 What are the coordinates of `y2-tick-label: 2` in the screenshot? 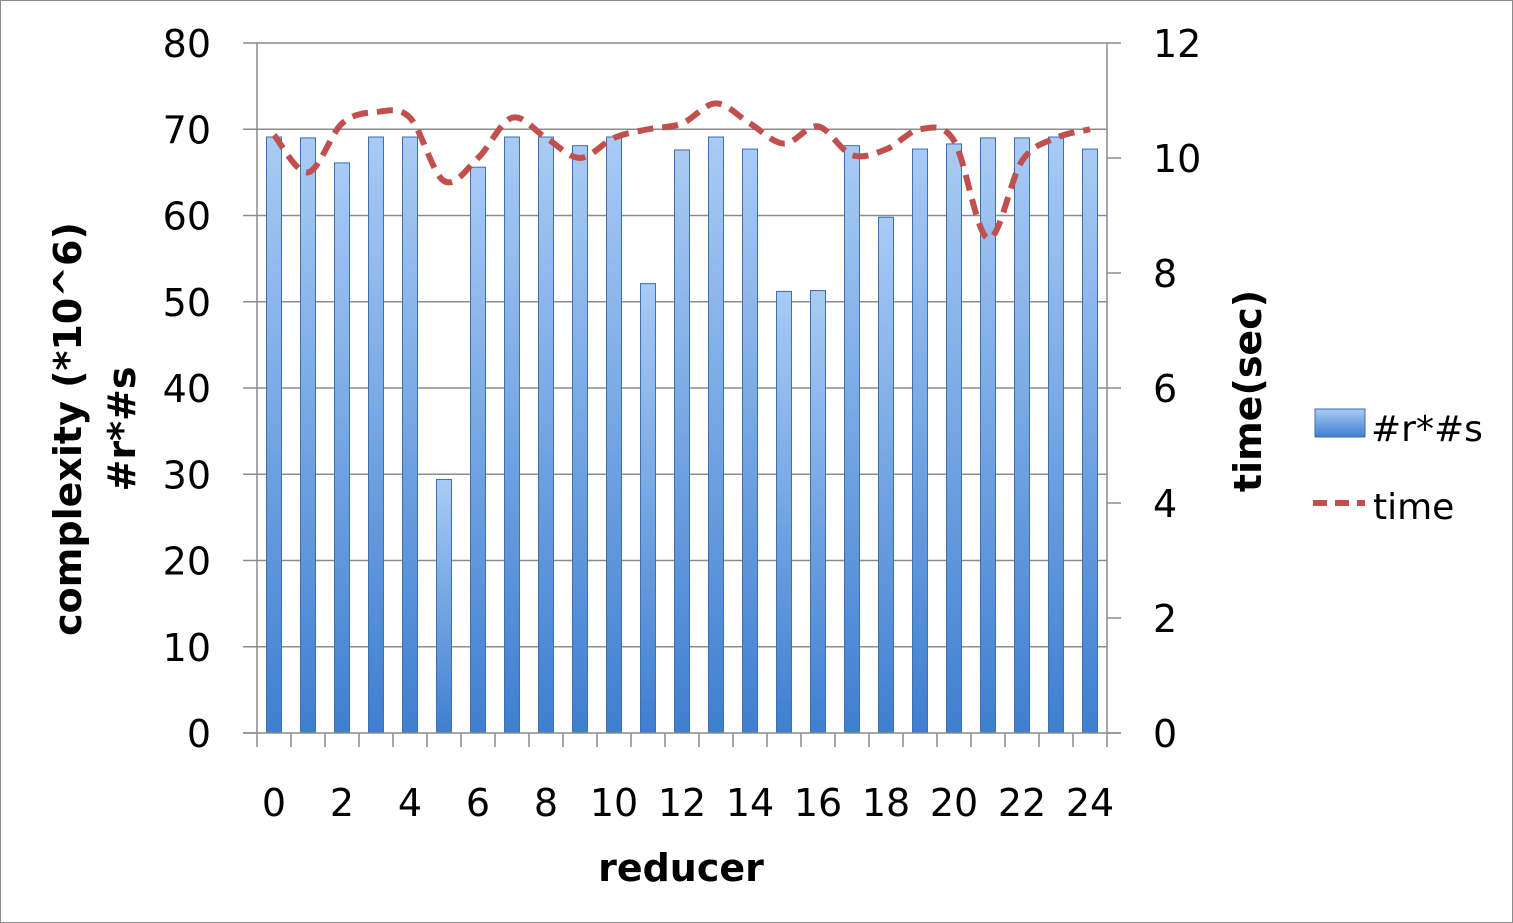 It's located at (1165, 619).